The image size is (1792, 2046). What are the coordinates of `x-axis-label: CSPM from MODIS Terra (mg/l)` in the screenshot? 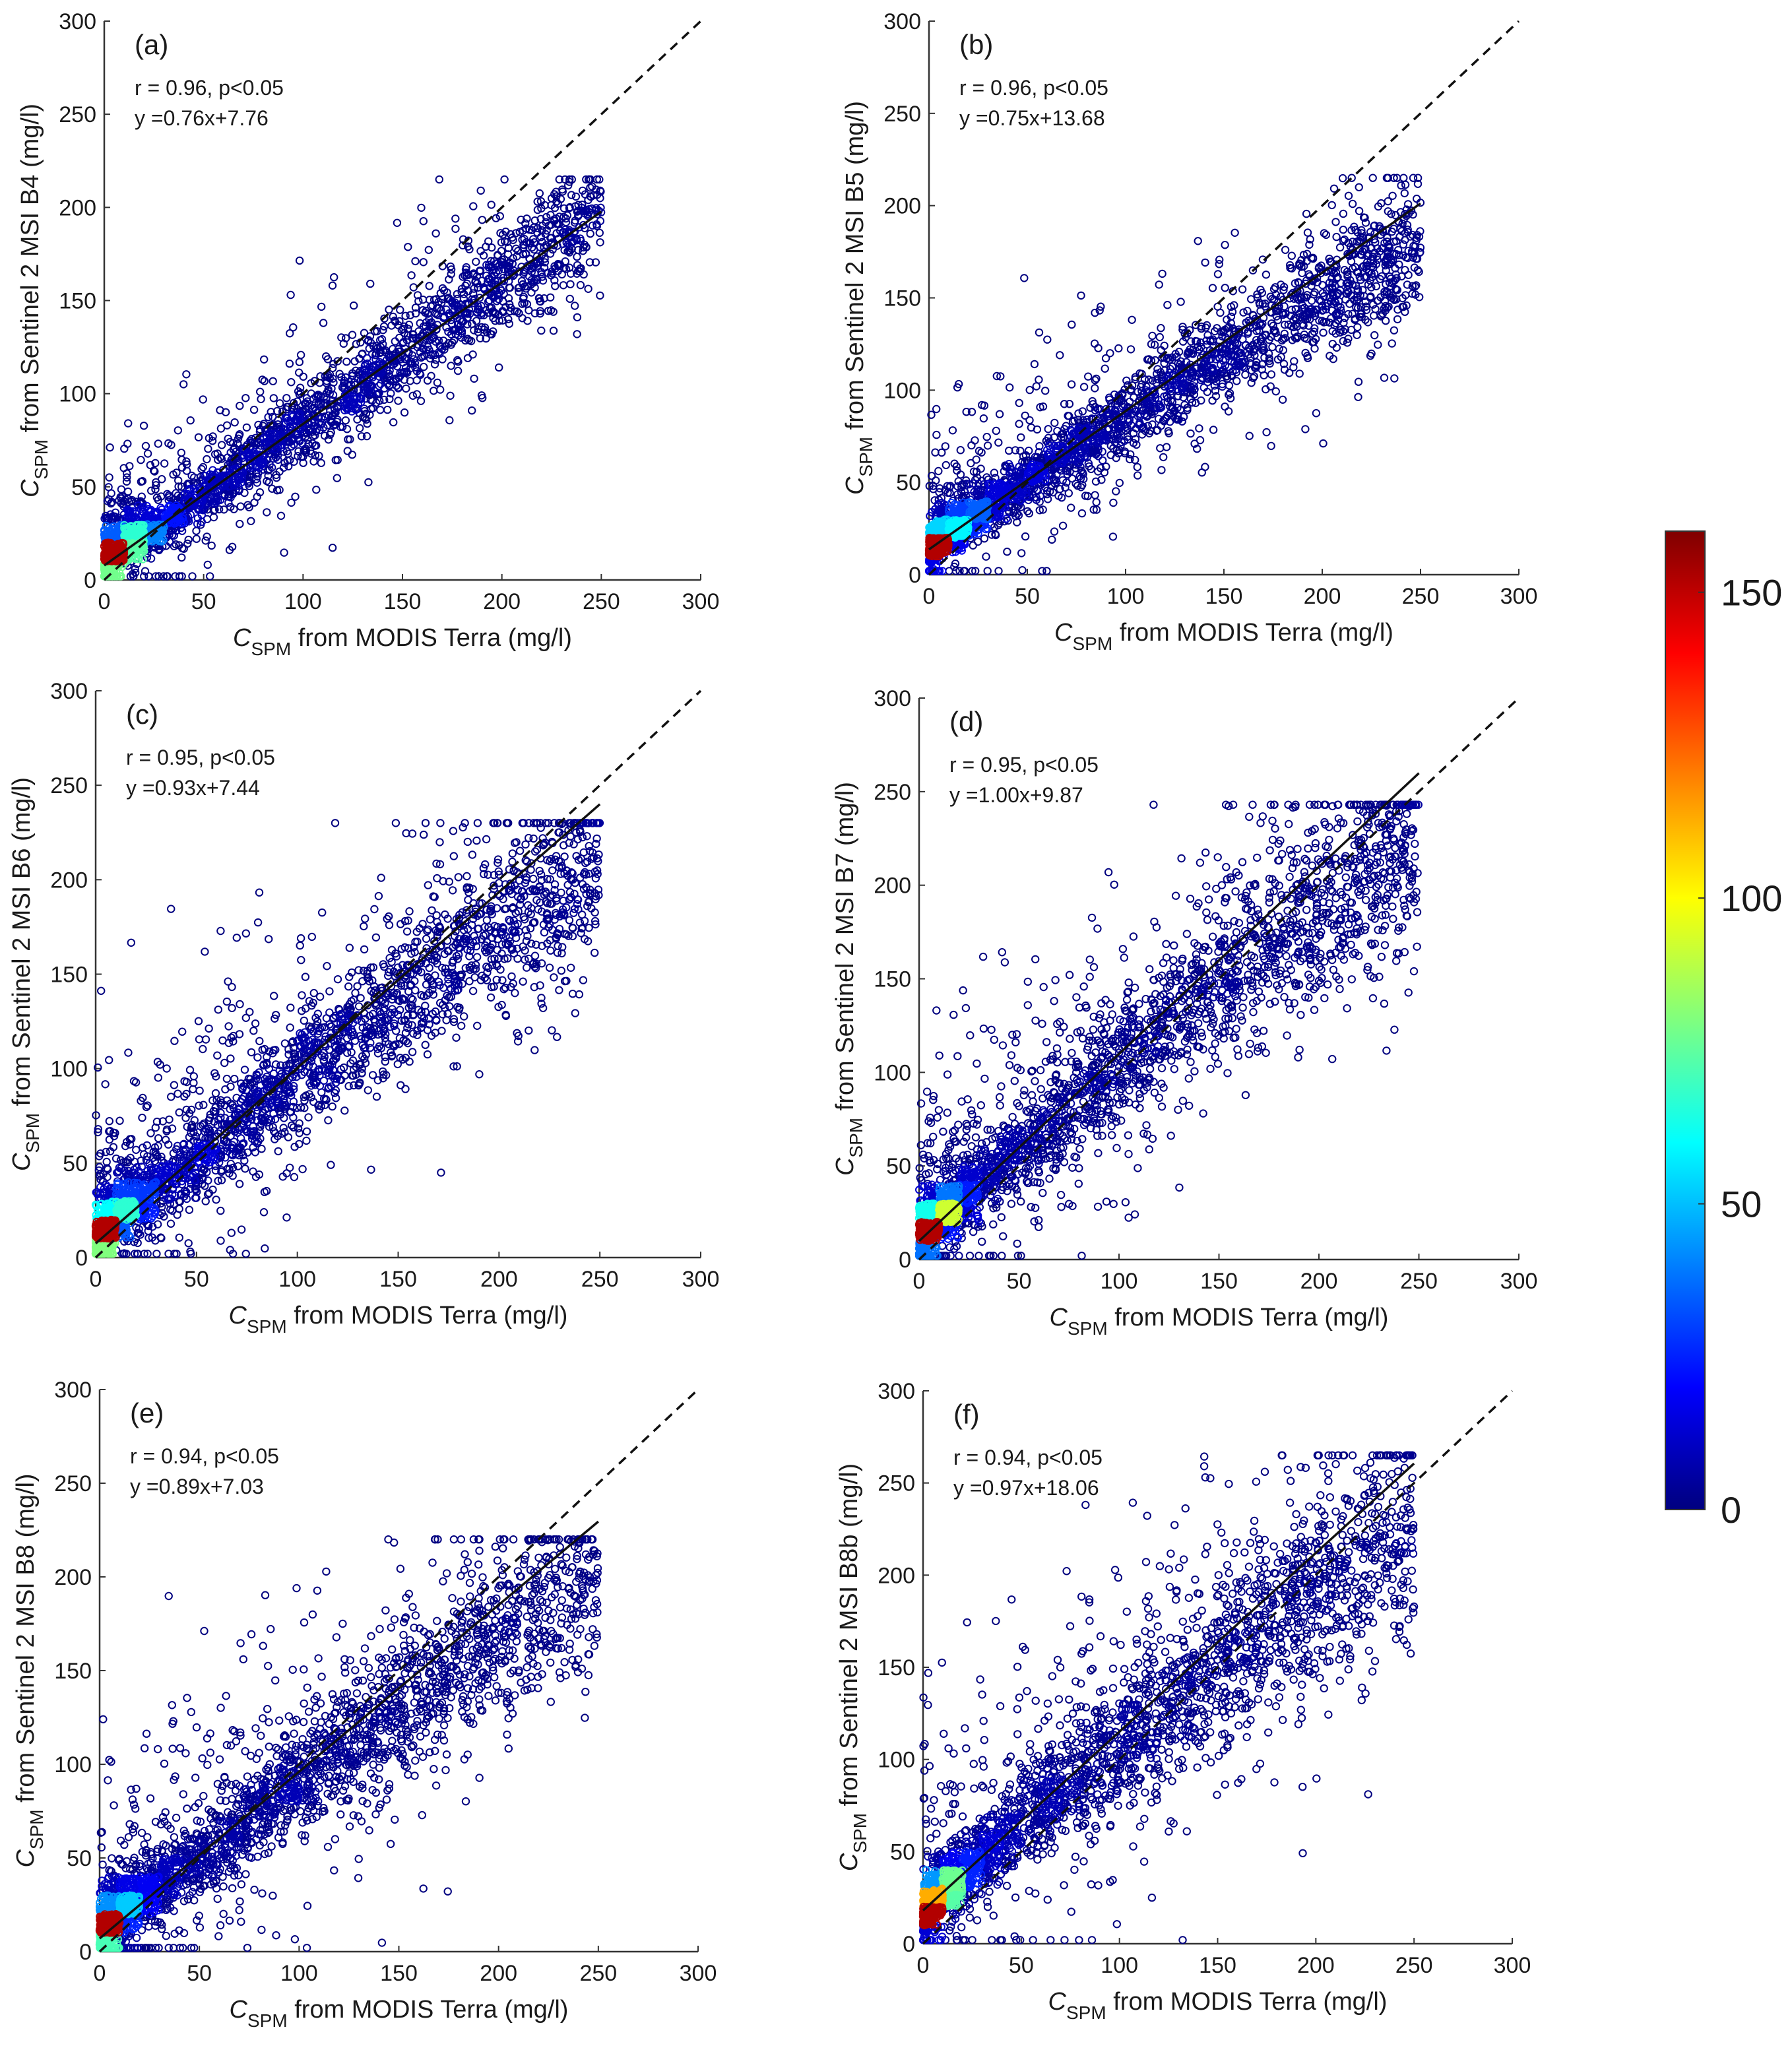 It's located at (402, 641).